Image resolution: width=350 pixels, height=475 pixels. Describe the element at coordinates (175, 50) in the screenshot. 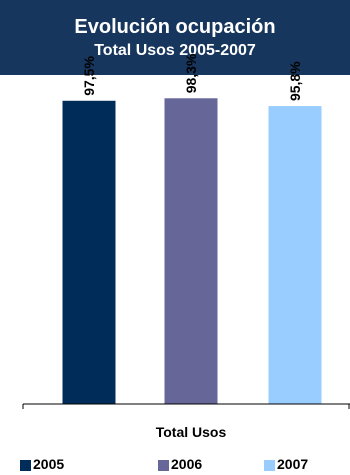

I see `chart-subtitle: Total Usos 2005-2007` at that location.